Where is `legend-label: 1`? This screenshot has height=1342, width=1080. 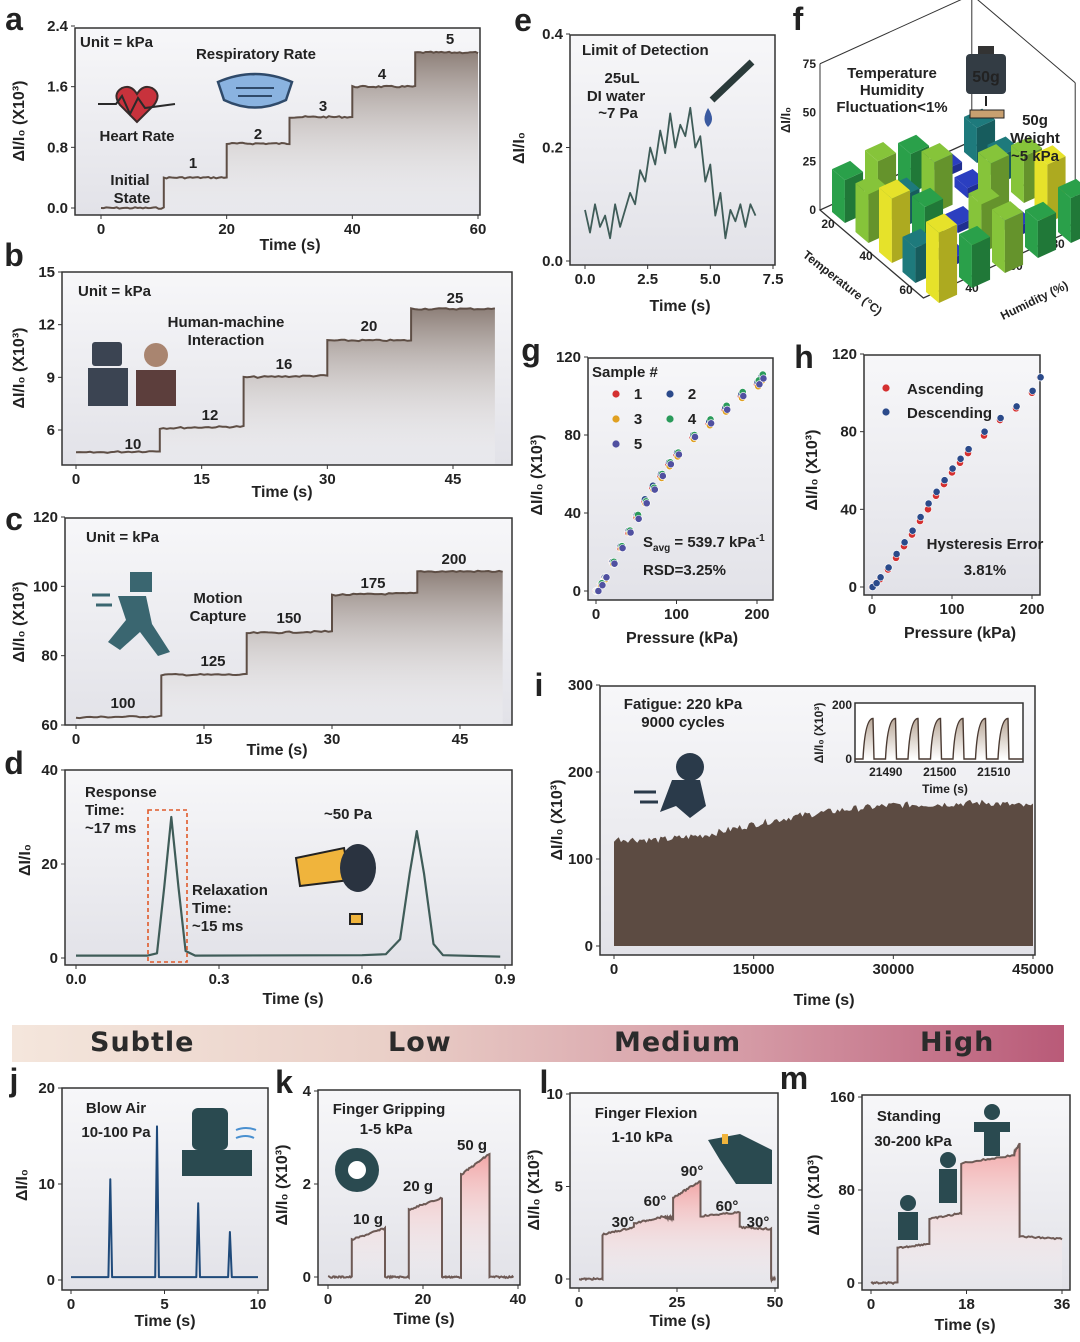 legend-label: 1 is located at coordinates (638, 394).